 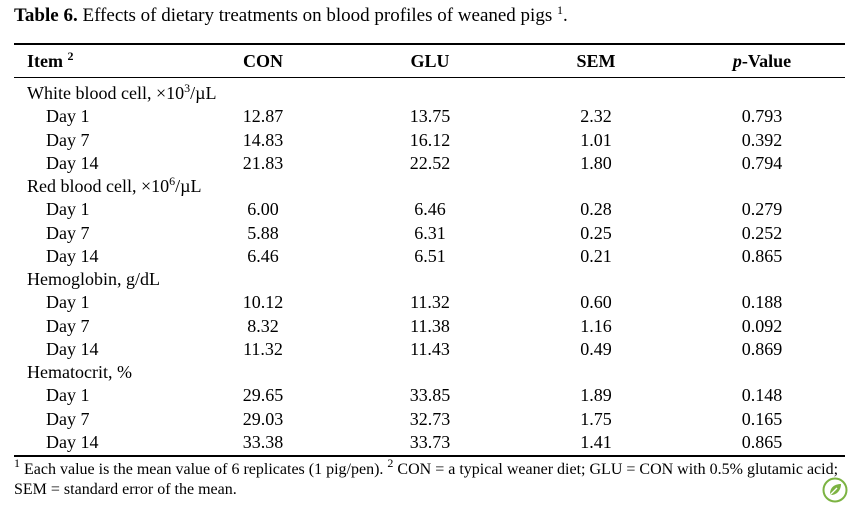 I want to click on cell-sem: 1.41, so click(x=596, y=441).